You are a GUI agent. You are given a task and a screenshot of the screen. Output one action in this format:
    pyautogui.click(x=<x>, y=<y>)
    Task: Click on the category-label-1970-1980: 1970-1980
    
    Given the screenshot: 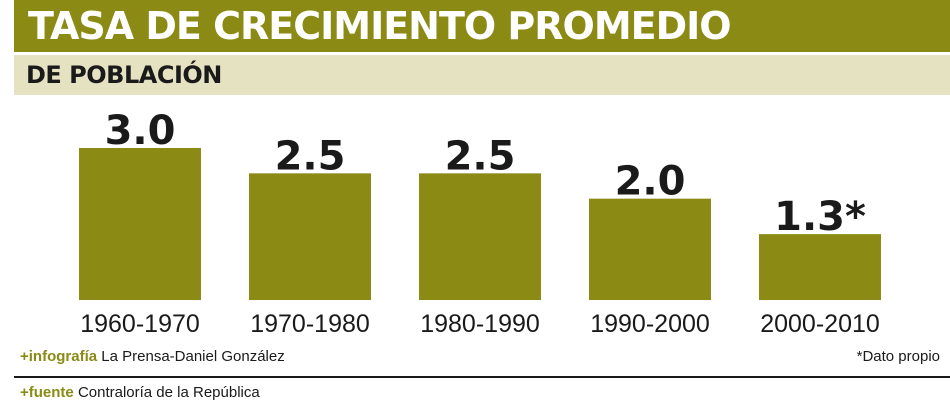 What is the action you would take?
    pyautogui.click(x=310, y=324)
    